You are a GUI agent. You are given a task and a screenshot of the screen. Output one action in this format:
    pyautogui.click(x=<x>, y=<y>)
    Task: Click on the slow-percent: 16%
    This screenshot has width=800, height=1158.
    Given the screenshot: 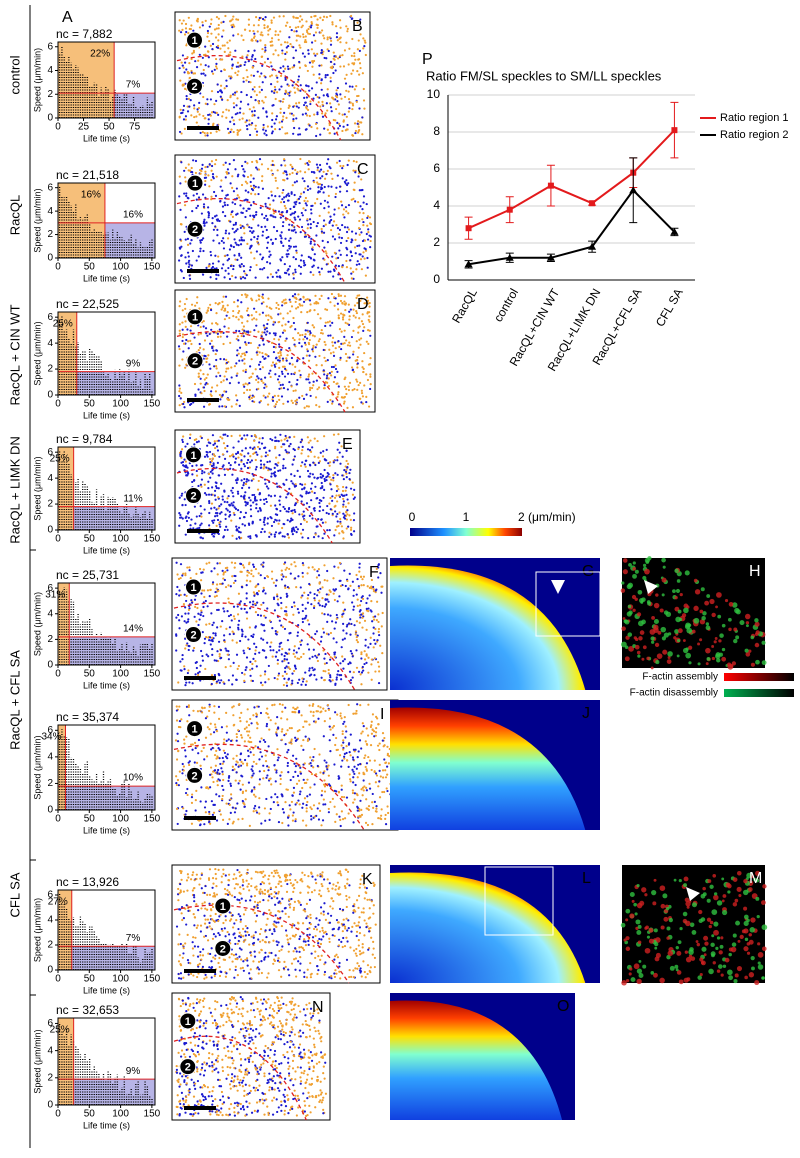 What is the action you would take?
    pyautogui.click(x=133, y=214)
    